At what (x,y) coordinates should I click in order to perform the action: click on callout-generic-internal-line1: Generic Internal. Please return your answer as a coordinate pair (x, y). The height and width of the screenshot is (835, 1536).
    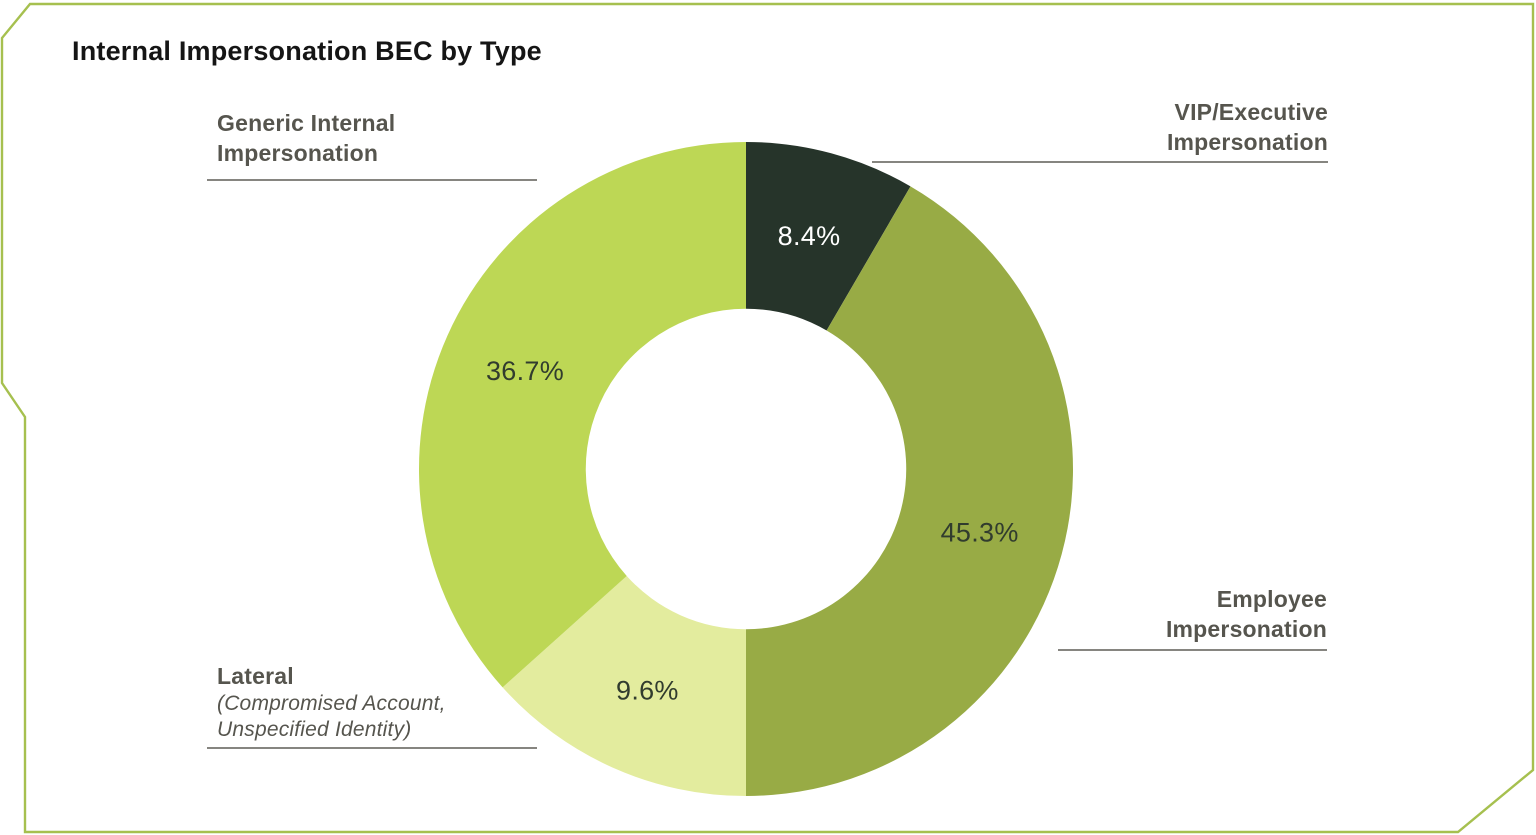
    Looking at the image, I should click on (306, 123).